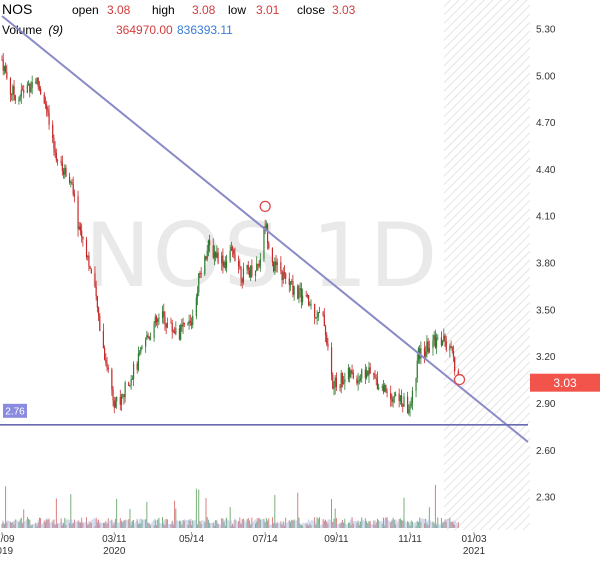 The width and height of the screenshot is (600, 563). What do you see at coordinates (191, 539) in the screenshot?
I see `x-tick-label: 05/14` at bounding box center [191, 539].